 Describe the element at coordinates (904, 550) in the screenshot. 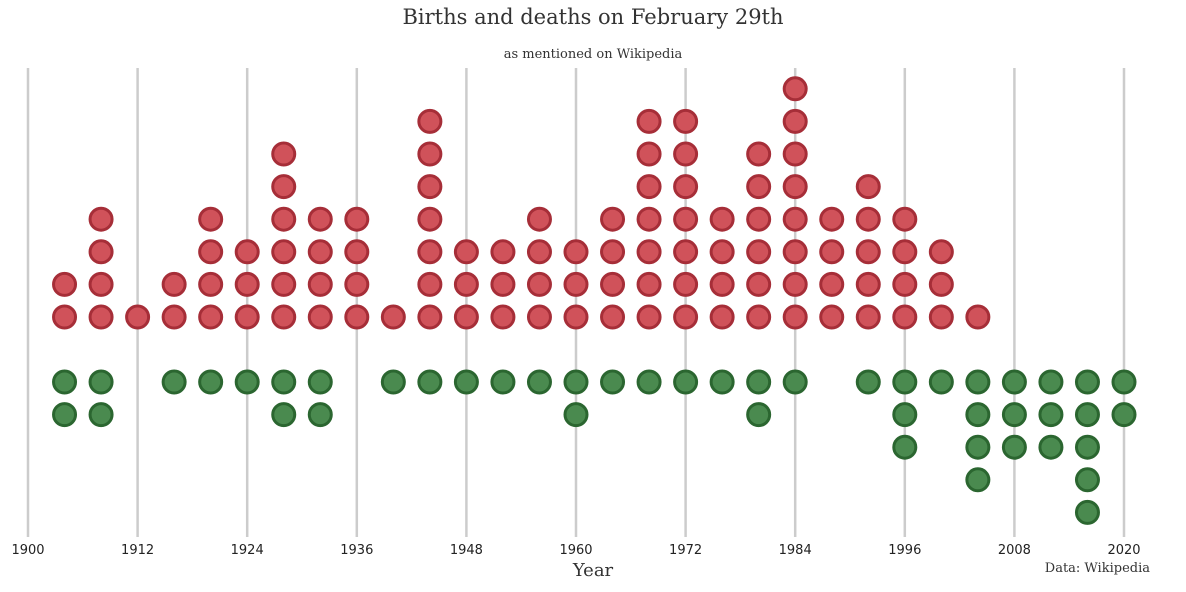

I see `x-tick-label: 1996` at that location.